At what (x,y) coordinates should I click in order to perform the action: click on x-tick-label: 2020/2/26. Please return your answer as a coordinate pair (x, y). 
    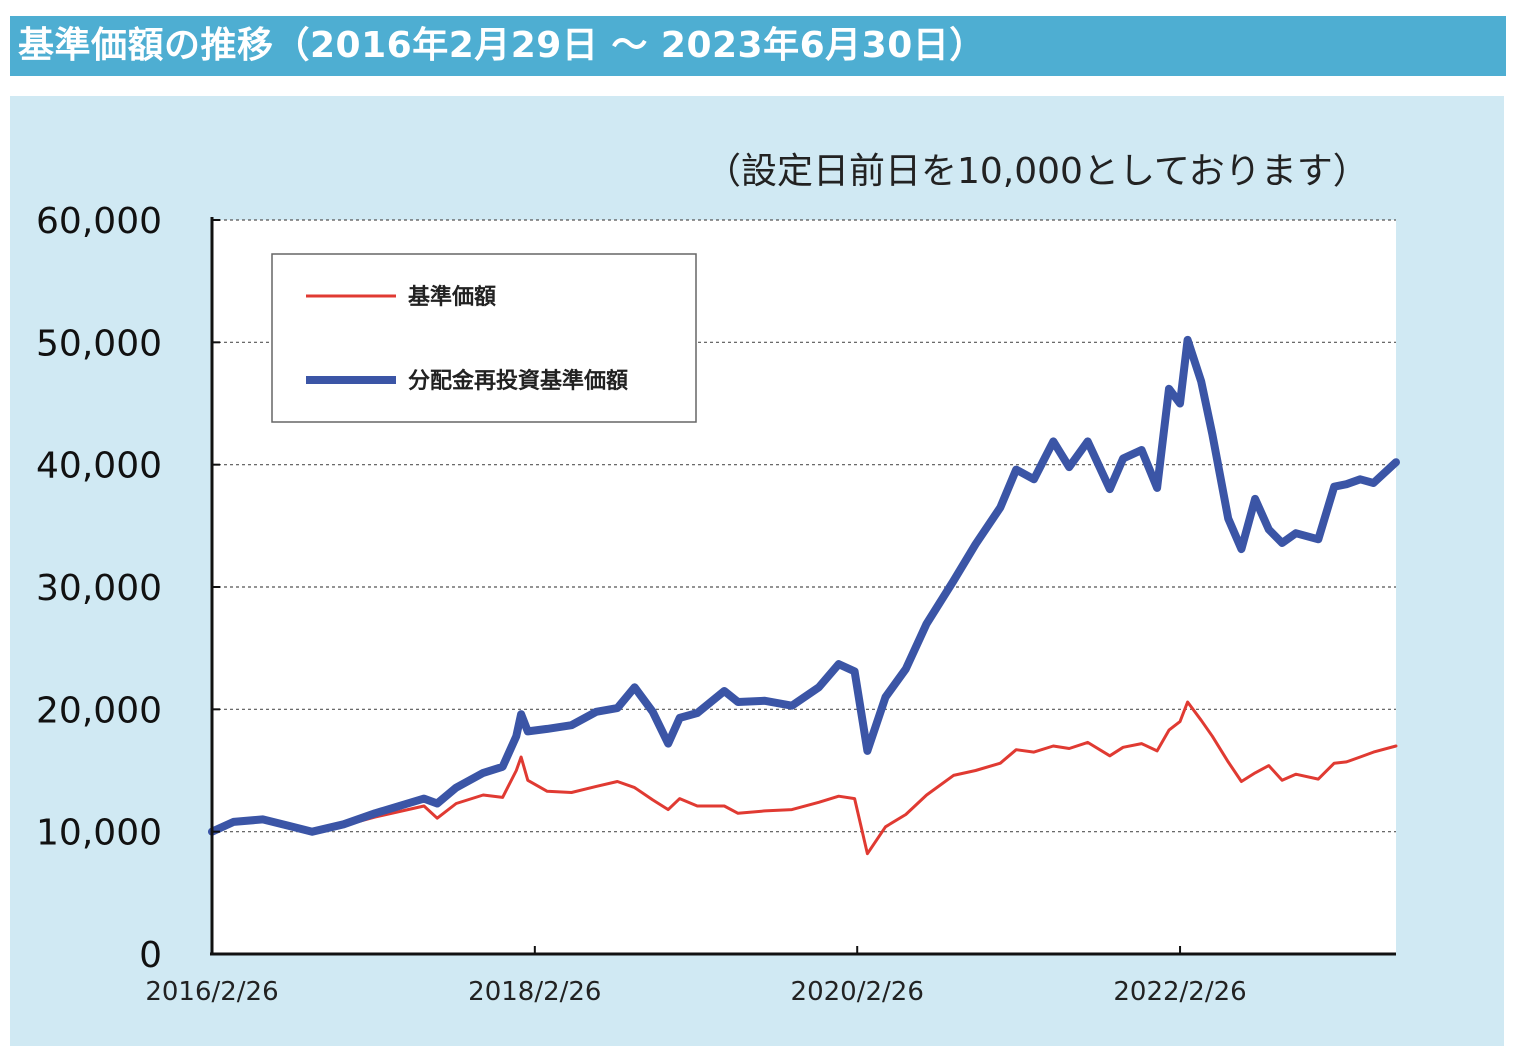
    Looking at the image, I should click on (857, 992).